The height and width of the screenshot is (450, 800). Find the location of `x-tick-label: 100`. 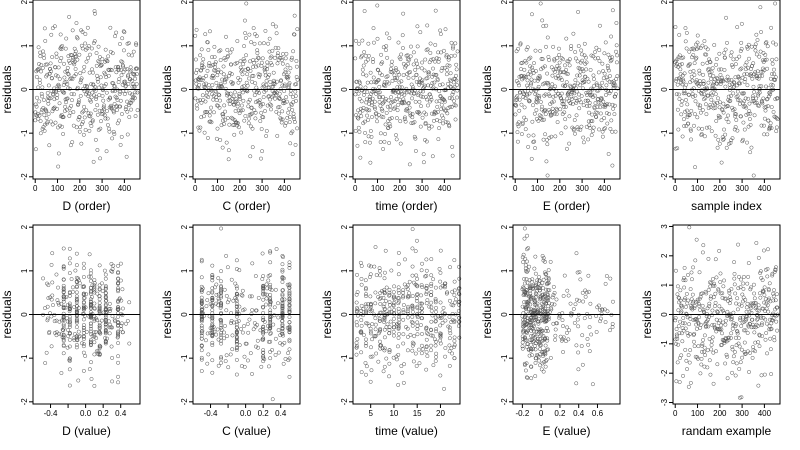

x-tick-label: 100 is located at coordinates (538, 188).